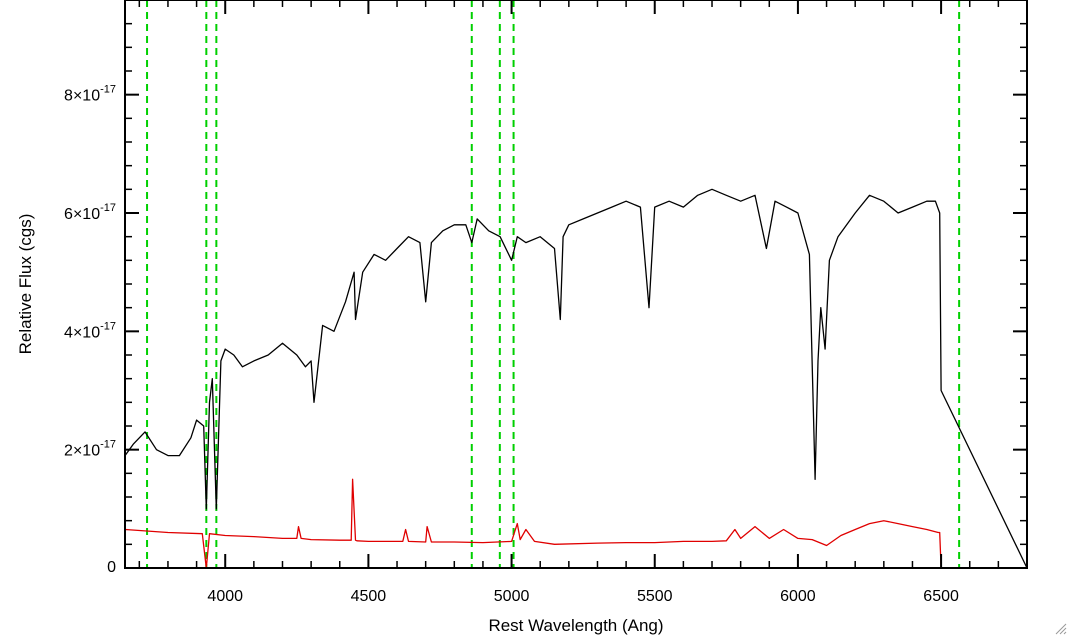 The height and width of the screenshot is (637, 1069). What do you see at coordinates (90, 94) in the screenshot?
I see `y-tick-label: 8×10⁻¹⁷` at bounding box center [90, 94].